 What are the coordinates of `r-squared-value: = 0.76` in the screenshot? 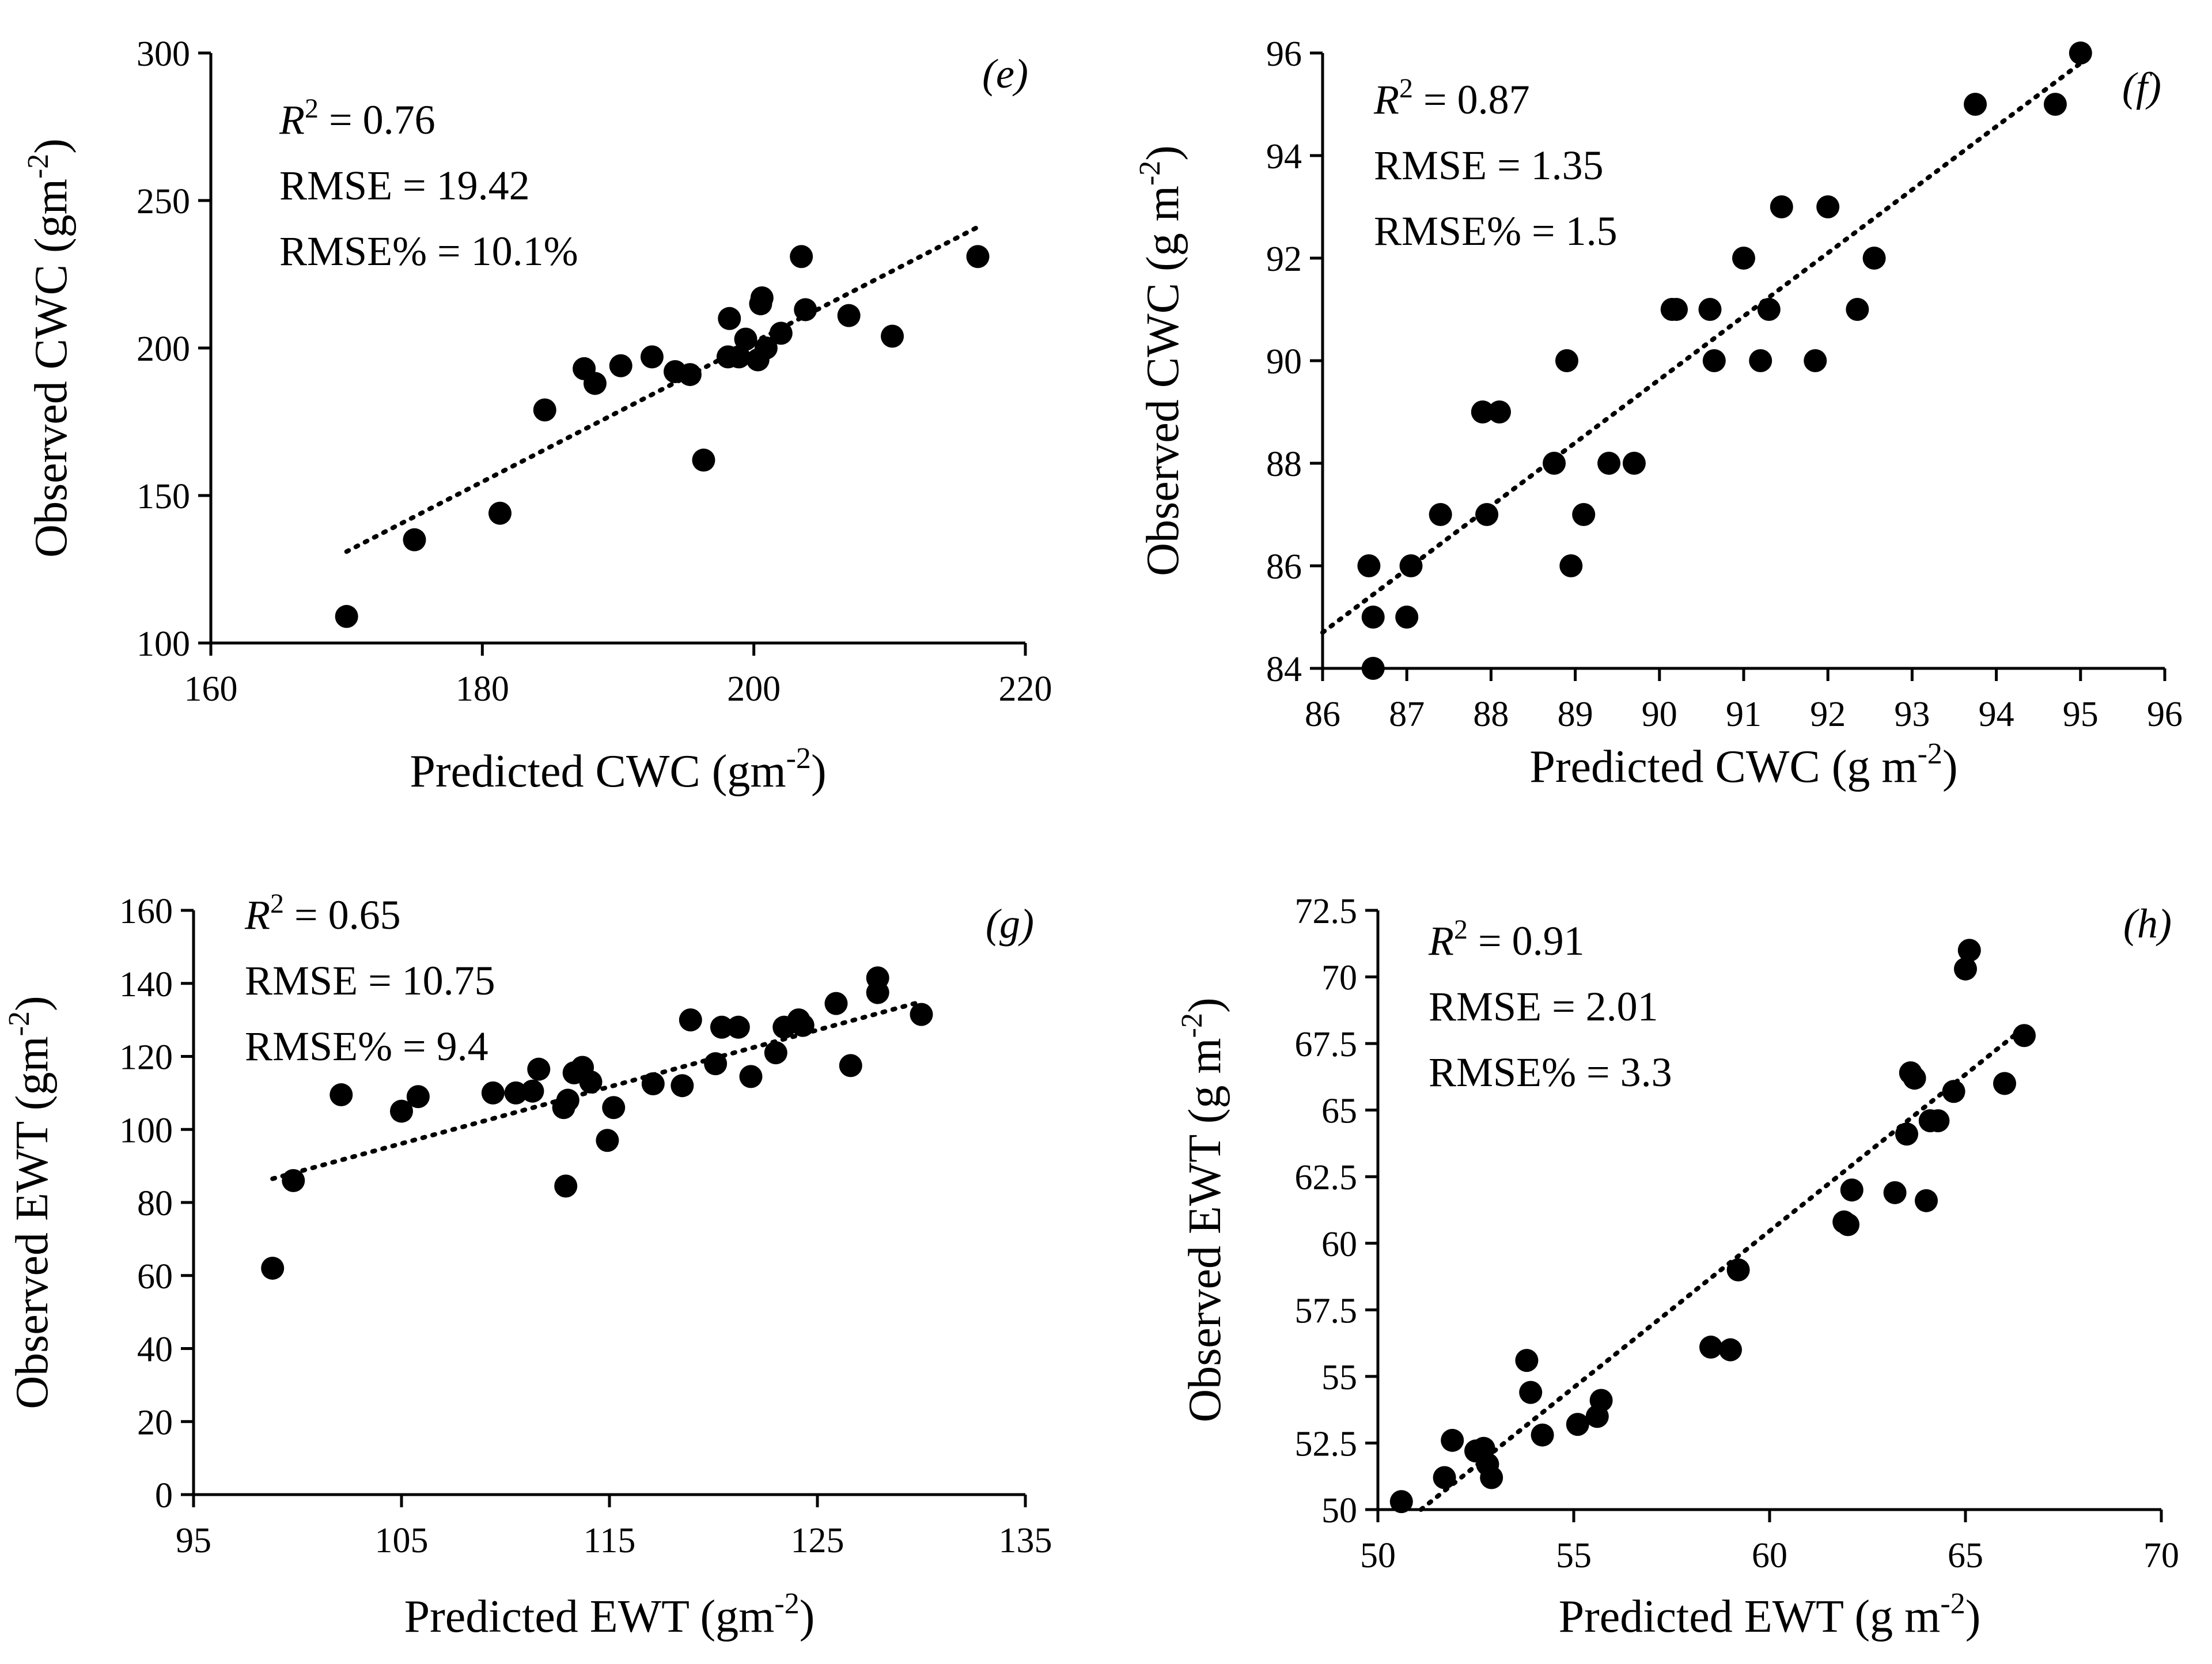 It's located at (377, 120).